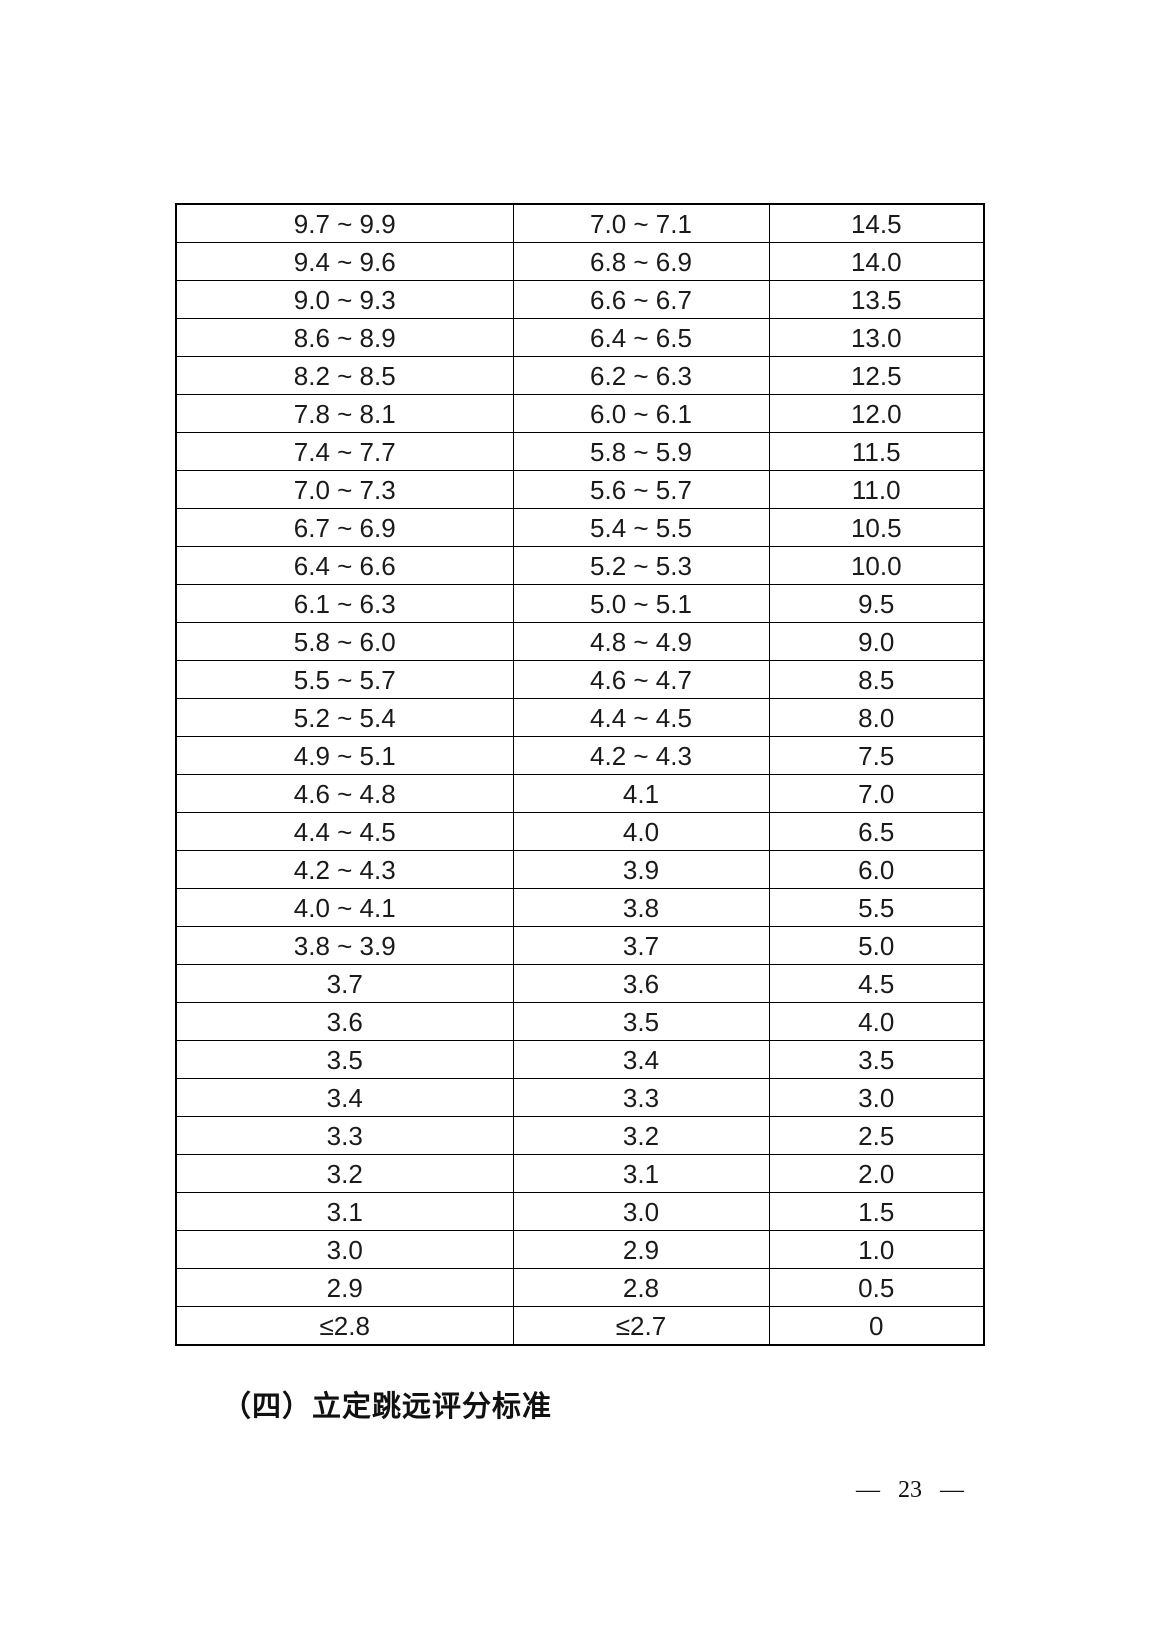 The height and width of the screenshot is (1637, 1158). Describe the element at coordinates (876, 717) in the screenshot. I see `table-cell: 8.0` at that location.